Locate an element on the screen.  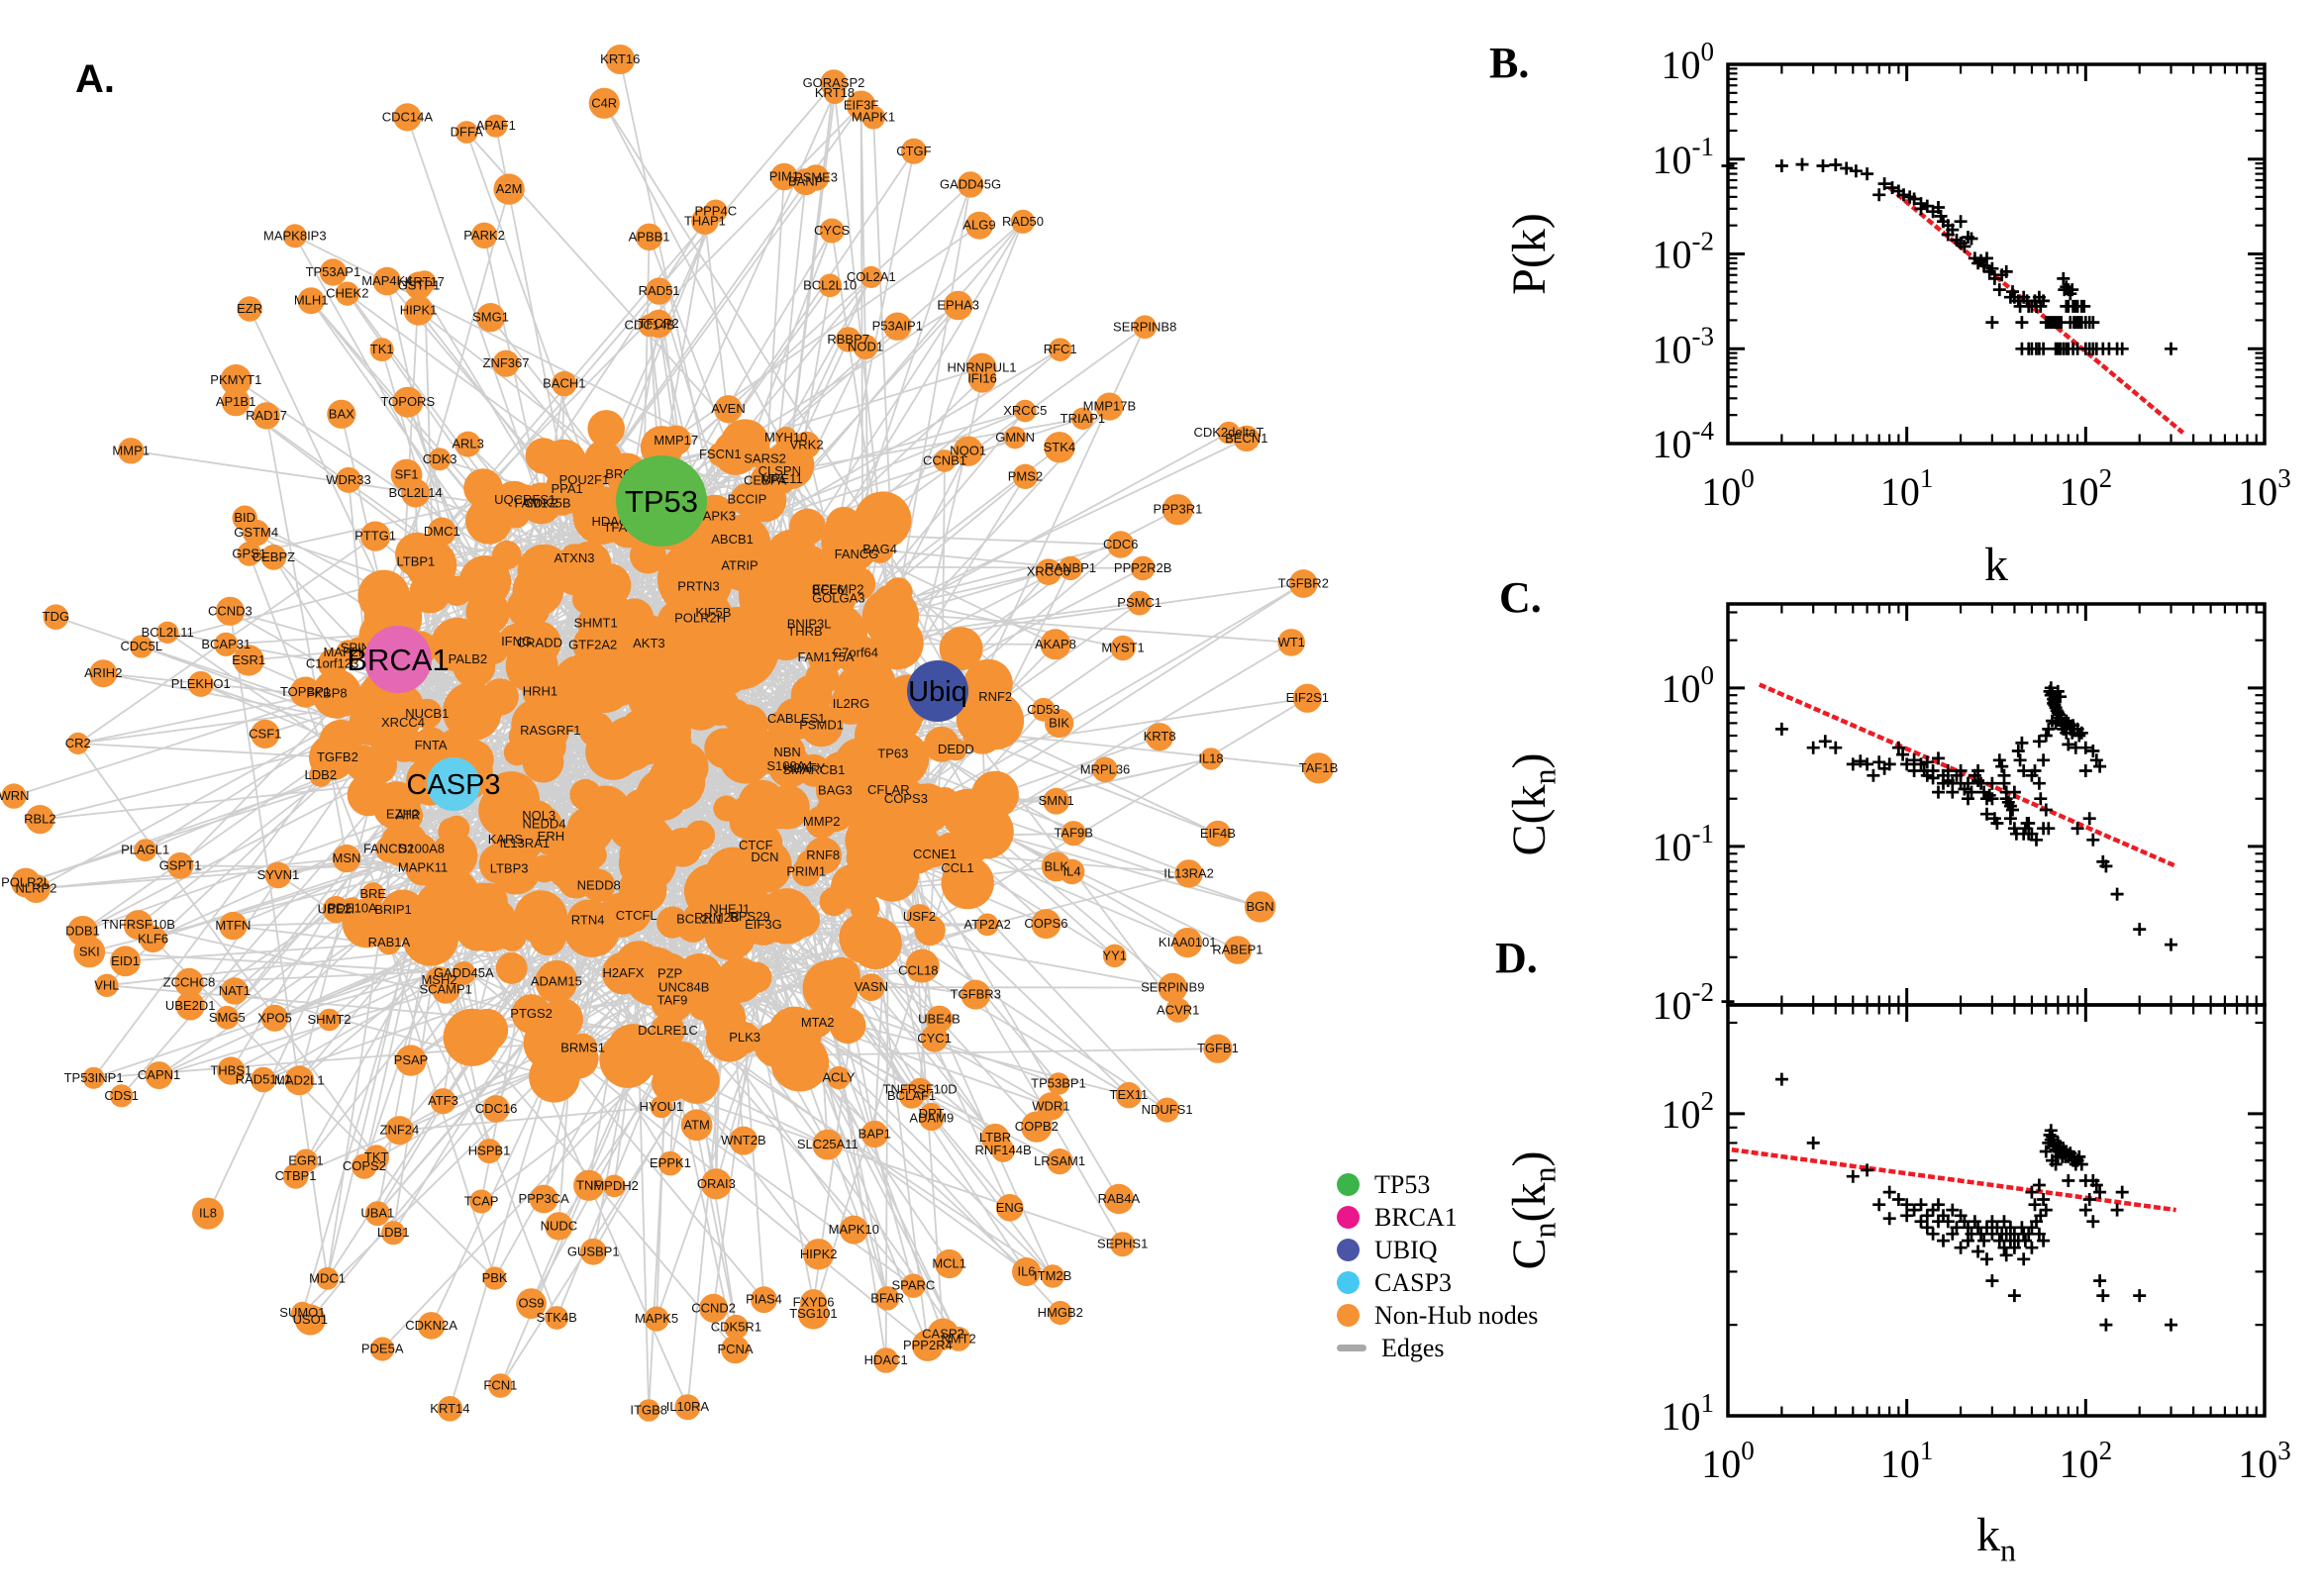
network-node-label: TP53BP1 is located at coordinates (1058, 1083).